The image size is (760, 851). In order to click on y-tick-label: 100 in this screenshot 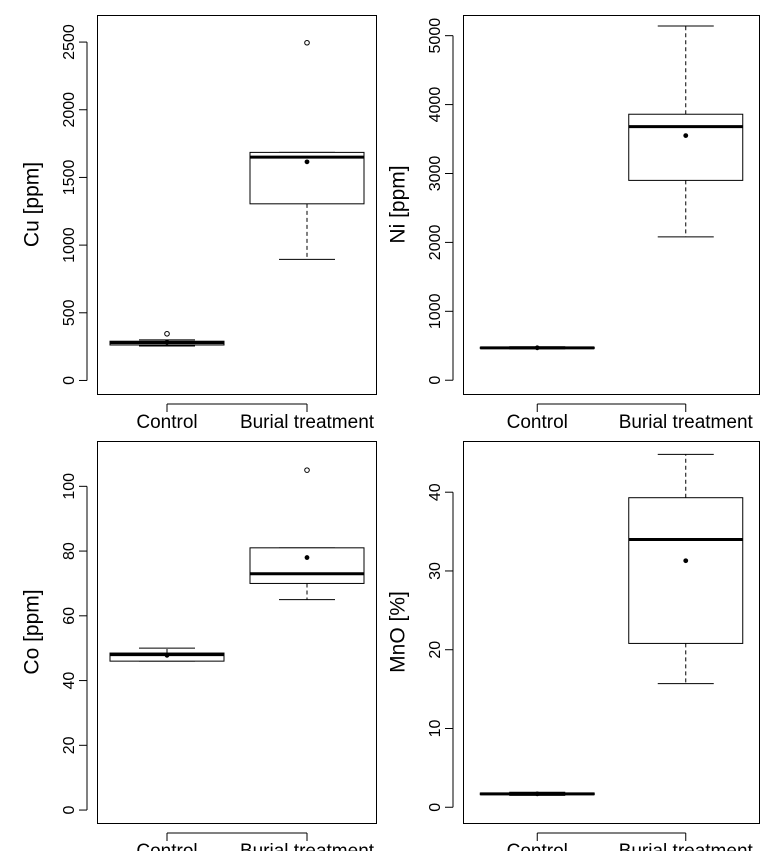, I will do `click(69, 486)`.